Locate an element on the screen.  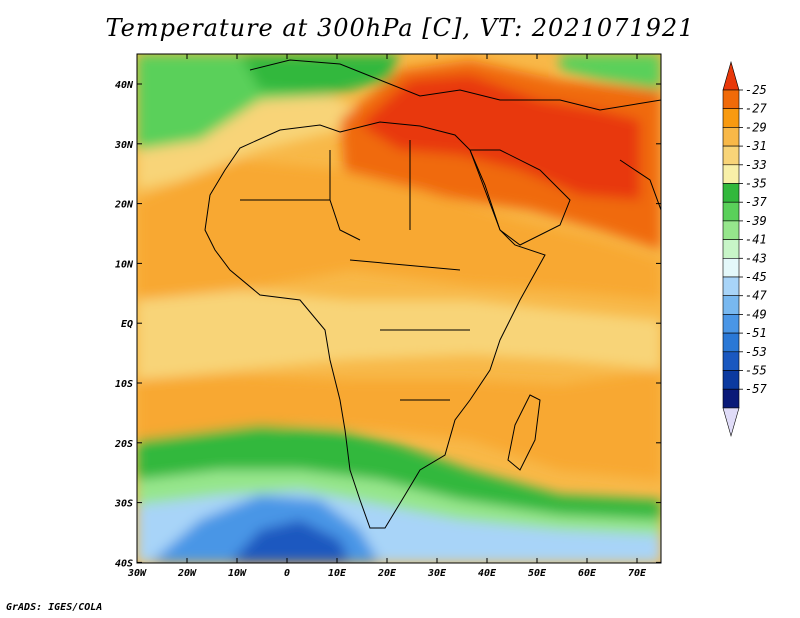
colorbar-label: -55 is located at coordinates (756, 371).